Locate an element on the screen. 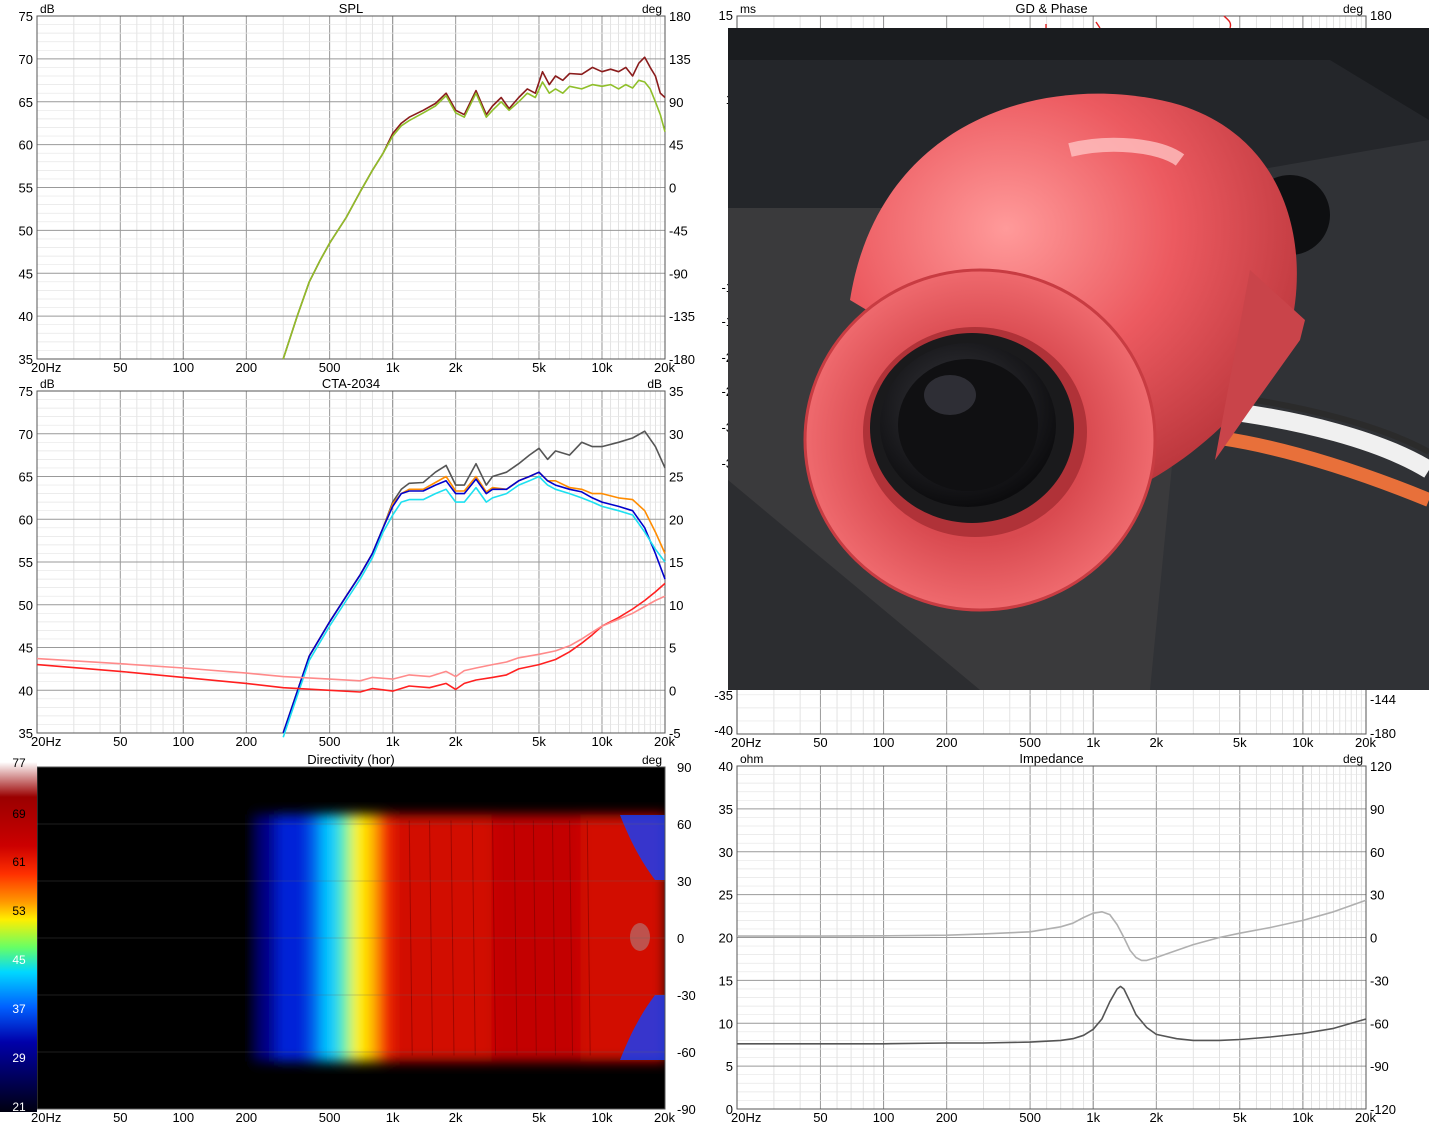 This screenshot has width=1429, height=1125. heatmap-lobe-top is located at coordinates (642, 847).